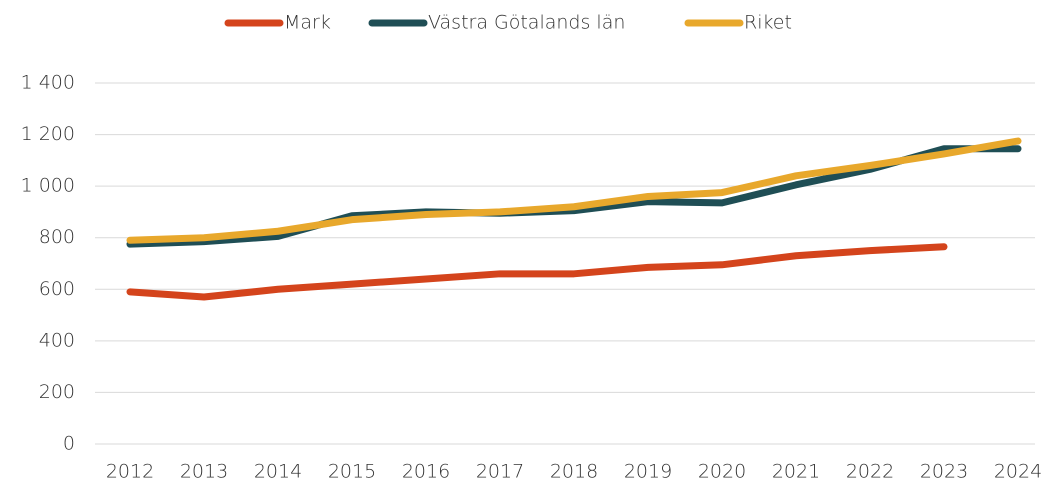 This screenshot has width=1046, height=484. Describe the element at coordinates (944, 472) in the screenshot. I see `x-tick-label: 2023` at that location.